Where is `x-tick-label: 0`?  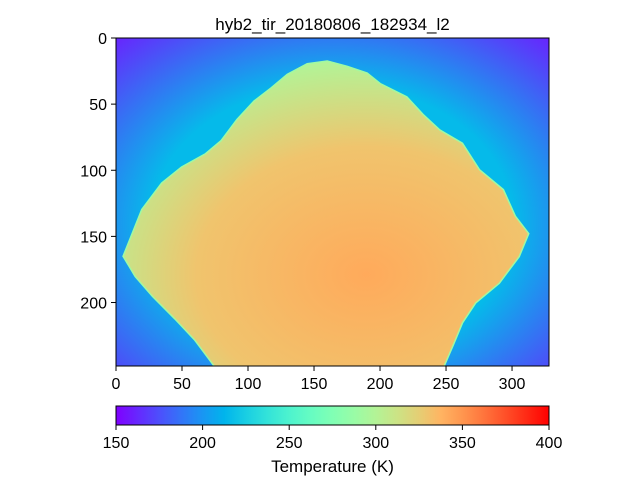 x-tick-label: 0 is located at coordinates (116, 384).